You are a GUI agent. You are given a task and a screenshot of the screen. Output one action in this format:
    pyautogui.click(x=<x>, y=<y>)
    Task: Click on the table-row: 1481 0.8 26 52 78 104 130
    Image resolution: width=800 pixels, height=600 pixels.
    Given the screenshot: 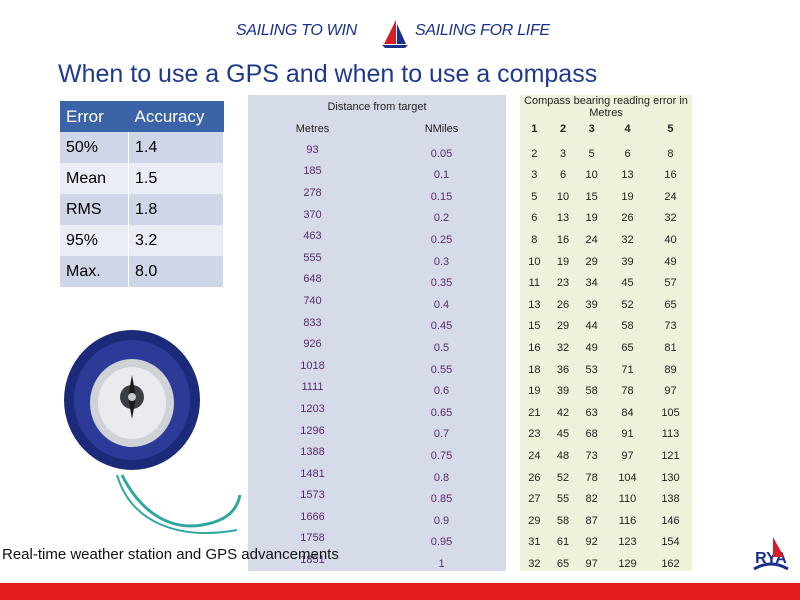 What is the action you would take?
    pyautogui.click(x=470, y=473)
    